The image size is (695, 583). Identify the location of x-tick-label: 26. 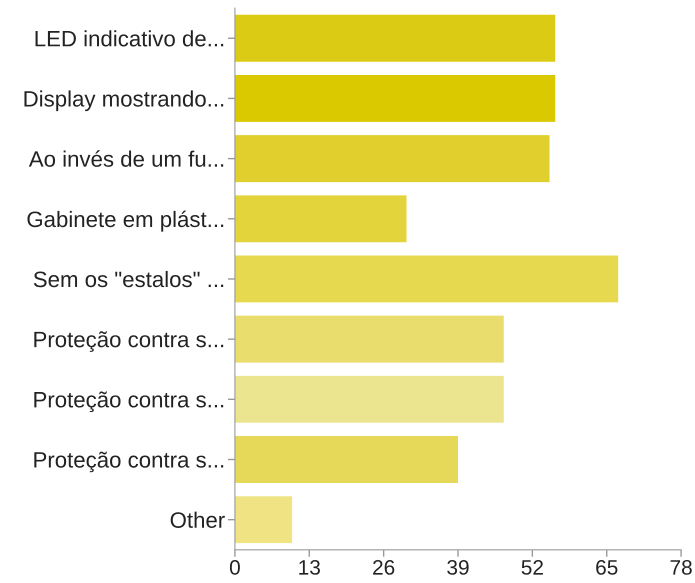
(383, 567).